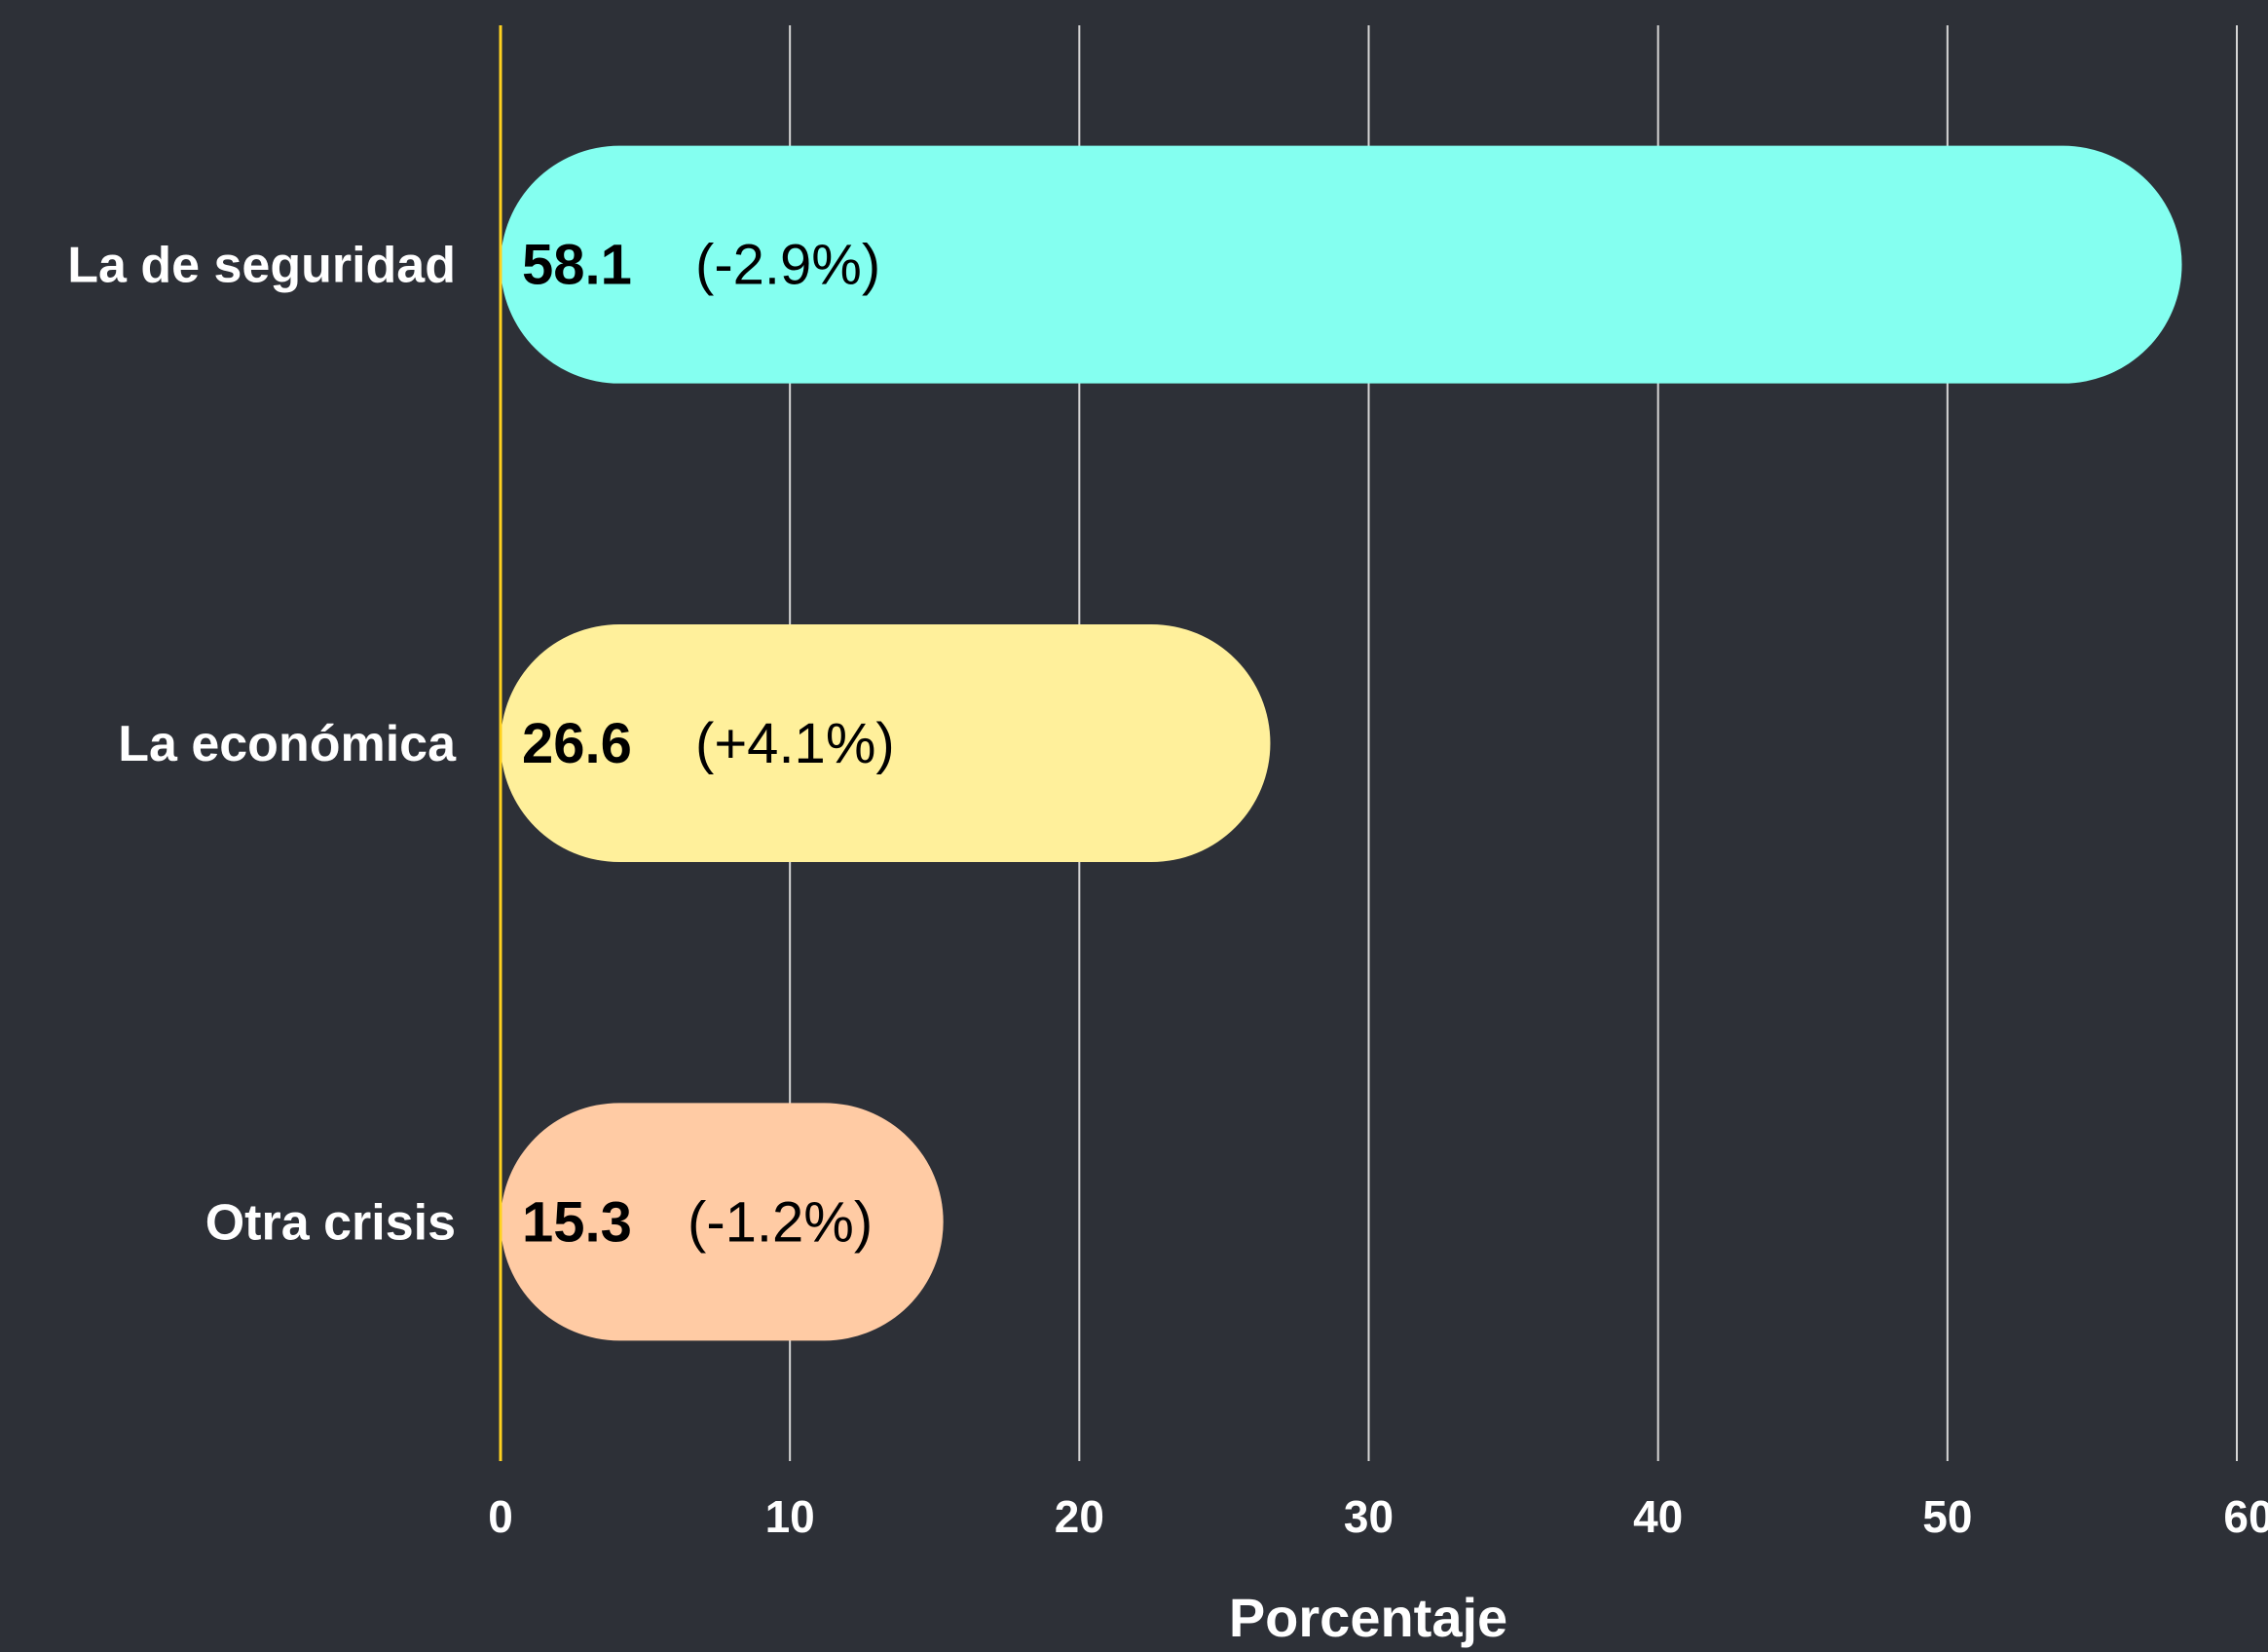  What do you see at coordinates (577, 743) in the screenshot?
I see `bar-value-label: 26.6` at bounding box center [577, 743].